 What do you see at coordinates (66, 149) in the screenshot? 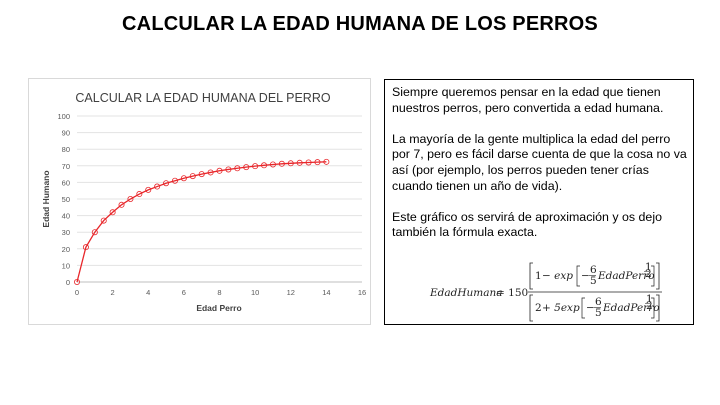
I see `y-tick-label: 80` at bounding box center [66, 149].